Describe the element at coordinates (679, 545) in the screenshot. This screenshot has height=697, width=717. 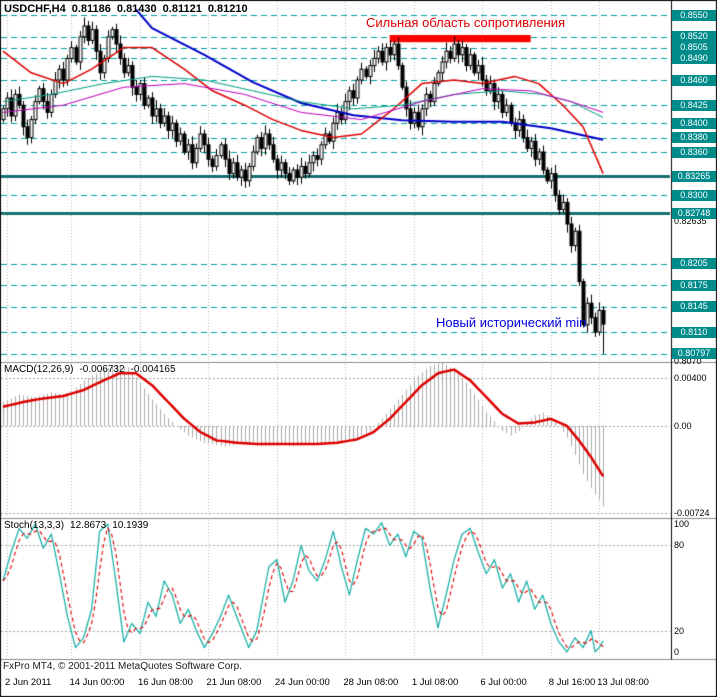
I see `stoch-scale-label: 80` at that location.